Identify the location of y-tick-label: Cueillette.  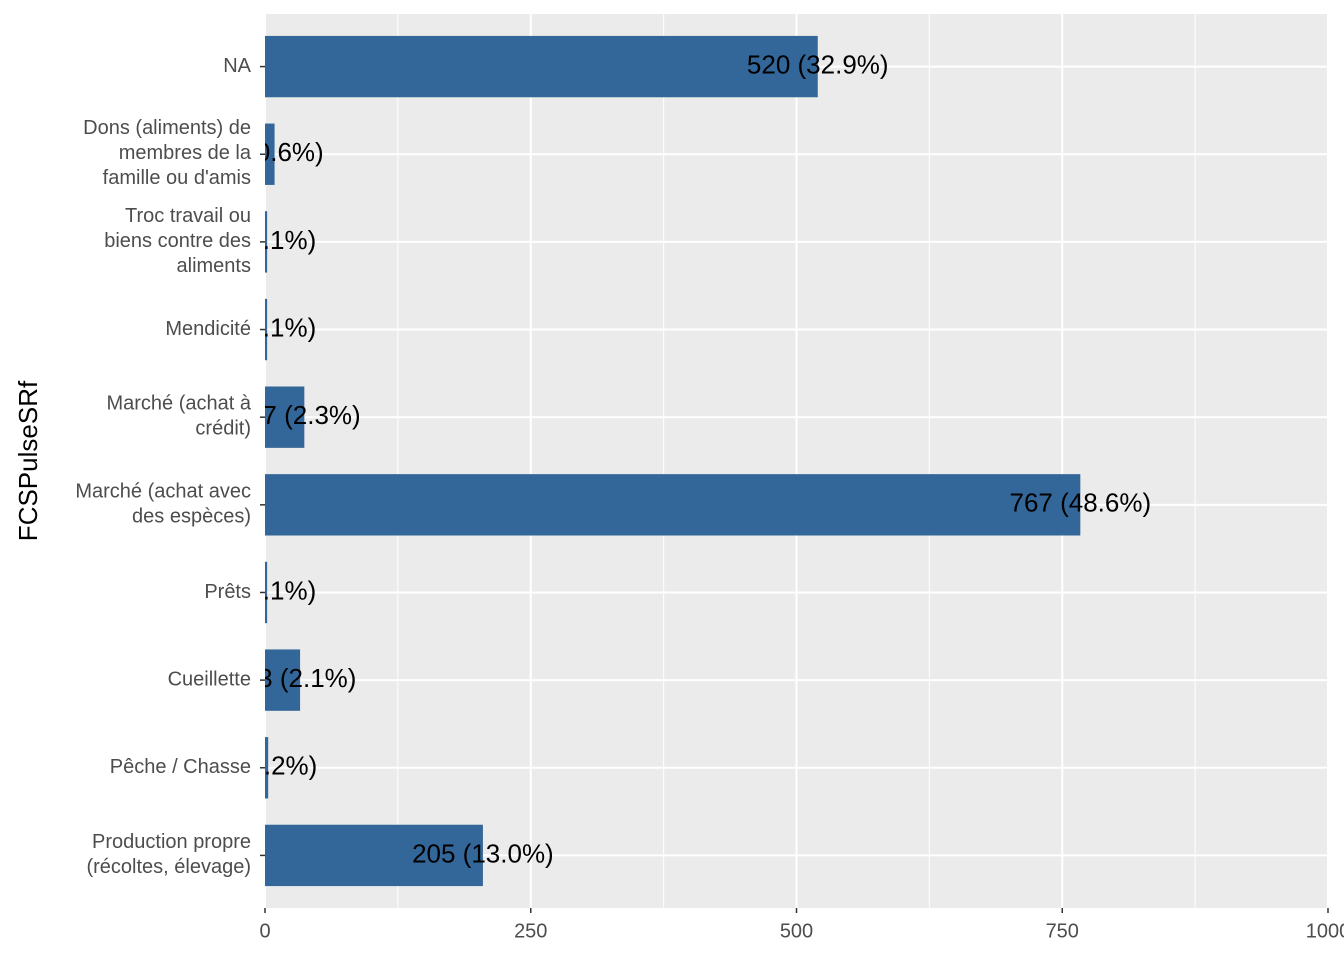
(209, 679).